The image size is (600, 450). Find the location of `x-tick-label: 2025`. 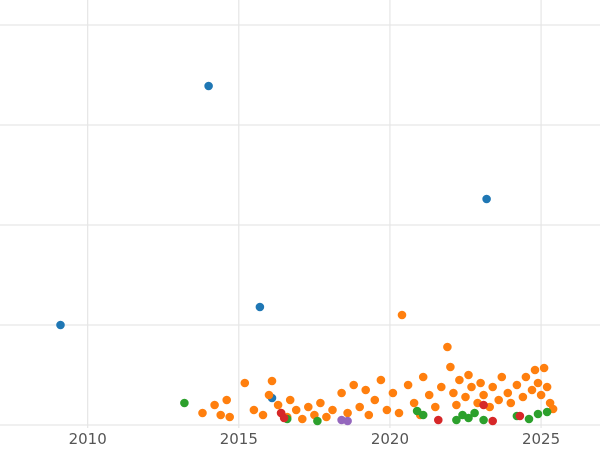

x-tick-label: 2025 is located at coordinates (541, 439).